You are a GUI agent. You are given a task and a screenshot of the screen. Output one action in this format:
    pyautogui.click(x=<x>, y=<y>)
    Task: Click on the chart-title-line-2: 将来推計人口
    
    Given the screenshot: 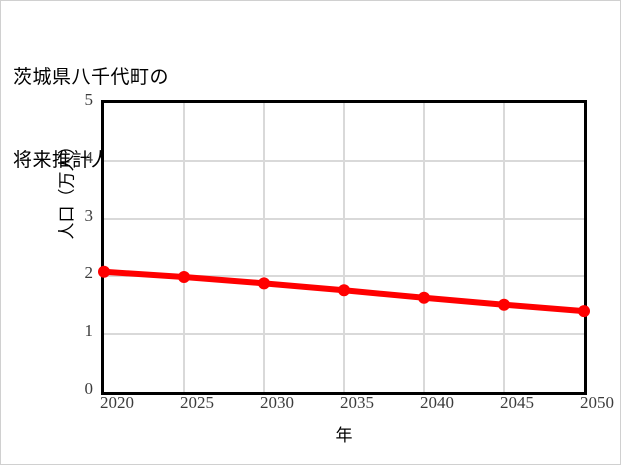 What is the action you would take?
    pyautogui.click(x=72, y=160)
    